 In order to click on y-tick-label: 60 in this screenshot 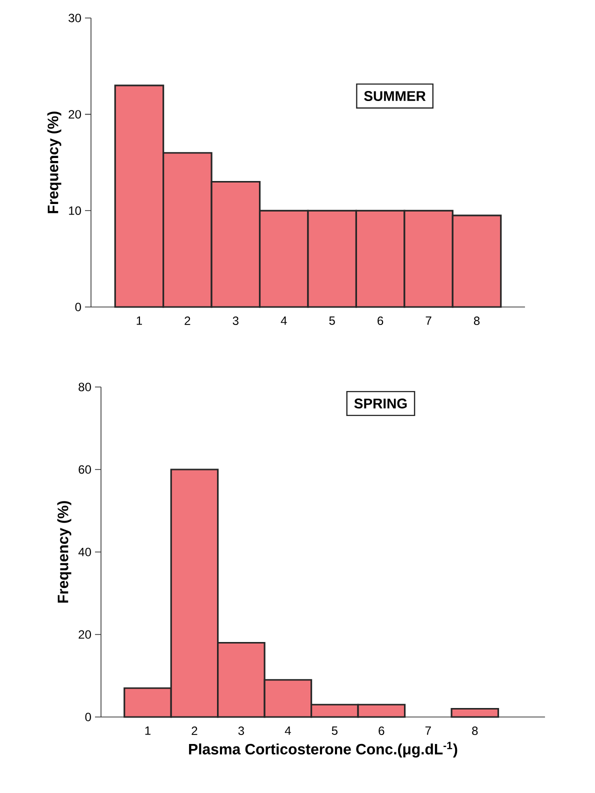, I will do `click(85, 469)`.